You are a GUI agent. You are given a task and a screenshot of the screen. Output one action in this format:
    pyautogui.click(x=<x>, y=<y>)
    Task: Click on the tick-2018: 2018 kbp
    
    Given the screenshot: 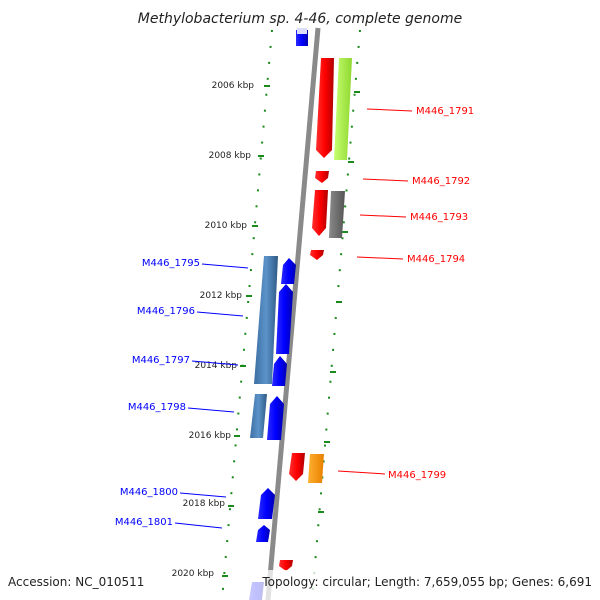 What is the action you would take?
    pyautogui.click(x=208, y=504)
    